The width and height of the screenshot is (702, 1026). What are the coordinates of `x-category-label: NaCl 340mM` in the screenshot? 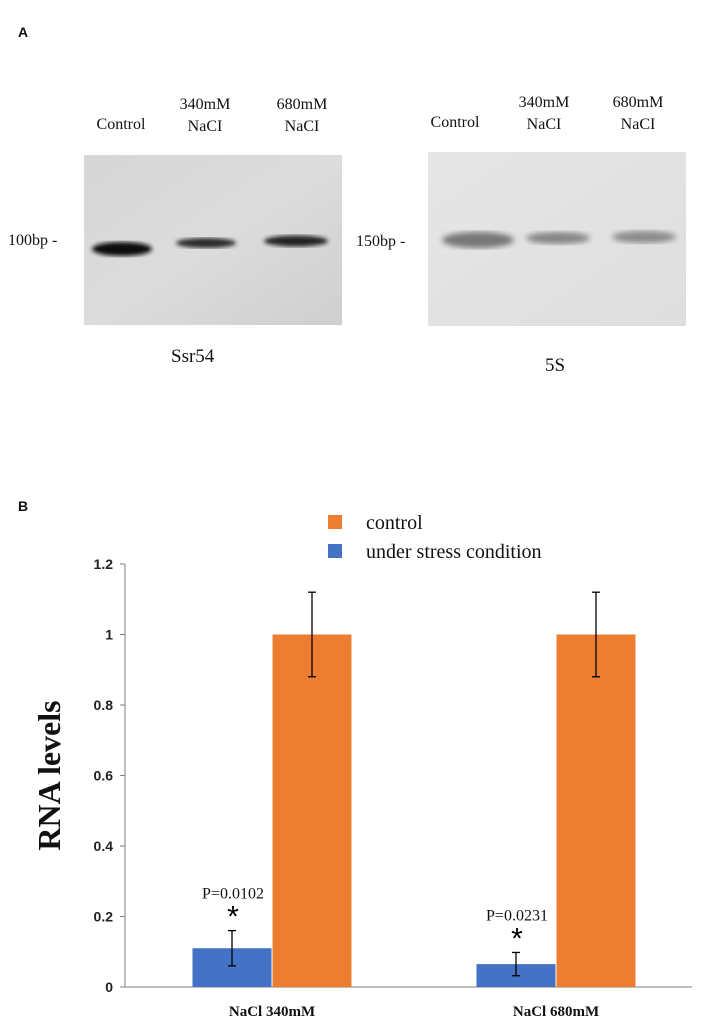 It's located at (272, 1012).